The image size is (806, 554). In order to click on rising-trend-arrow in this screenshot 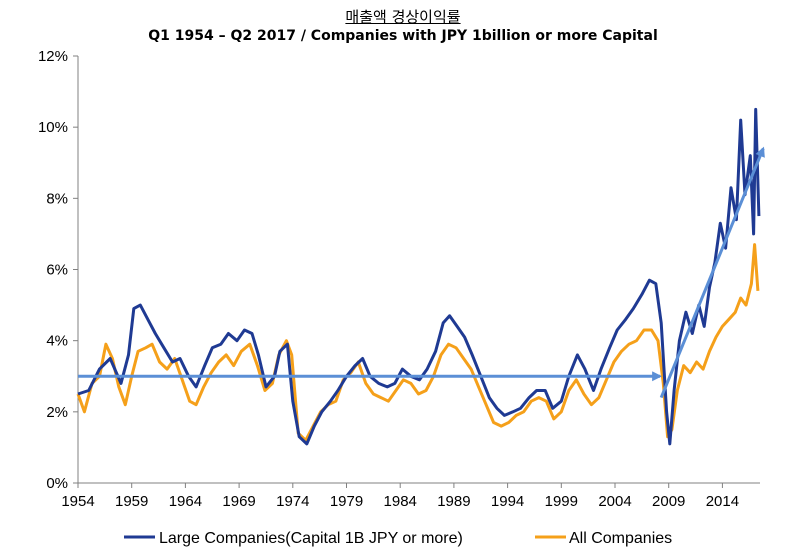, I will do `click(712, 272)`.